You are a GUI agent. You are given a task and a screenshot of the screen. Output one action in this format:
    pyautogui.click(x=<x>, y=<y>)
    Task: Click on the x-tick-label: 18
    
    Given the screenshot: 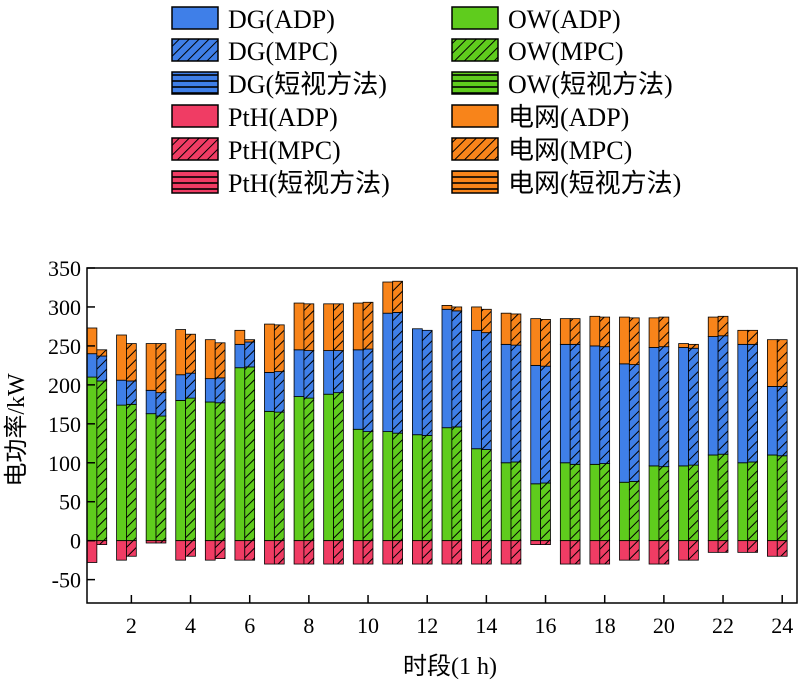 What is the action you would take?
    pyautogui.click(x=605, y=625)
    